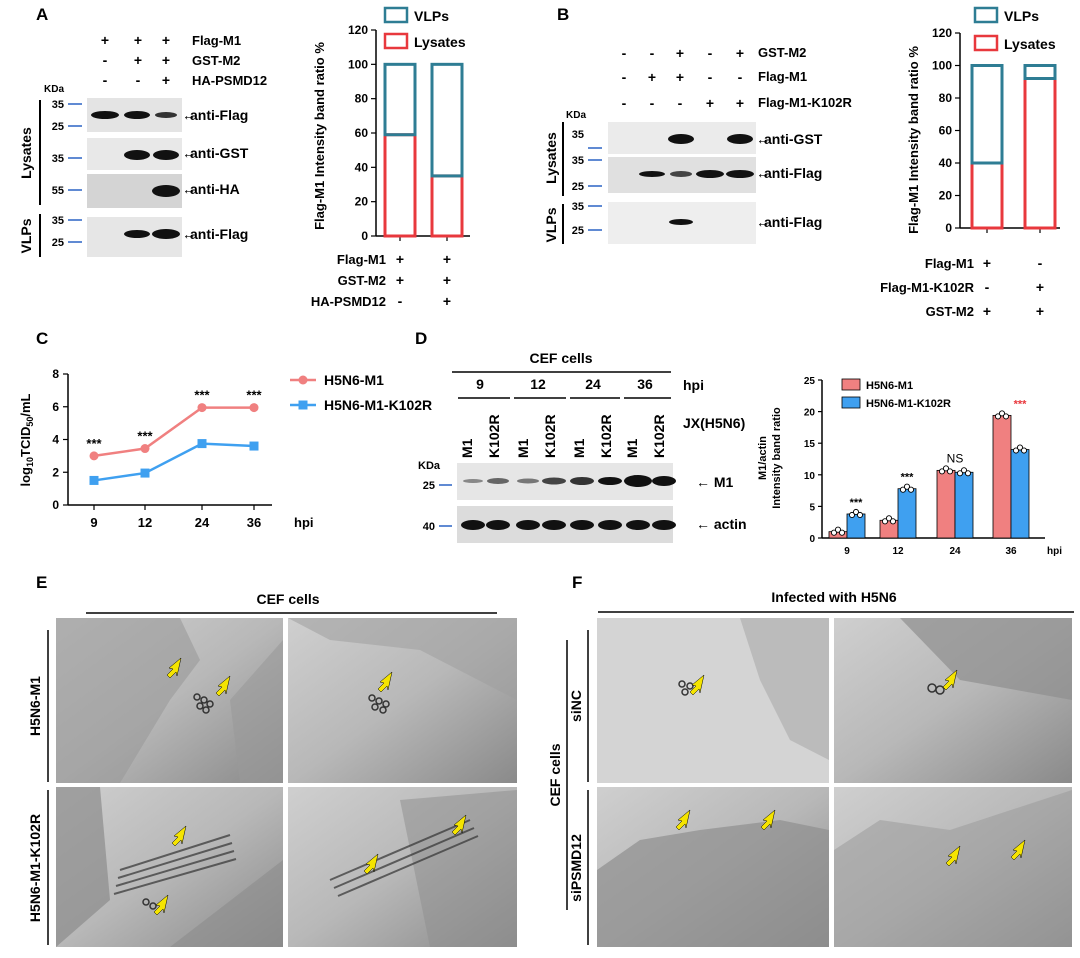 The height and width of the screenshot is (958, 1080). Describe the element at coordinates (219, 115) in the screenshot. I see `blot-label-a-0: anti-Flag` at that location.